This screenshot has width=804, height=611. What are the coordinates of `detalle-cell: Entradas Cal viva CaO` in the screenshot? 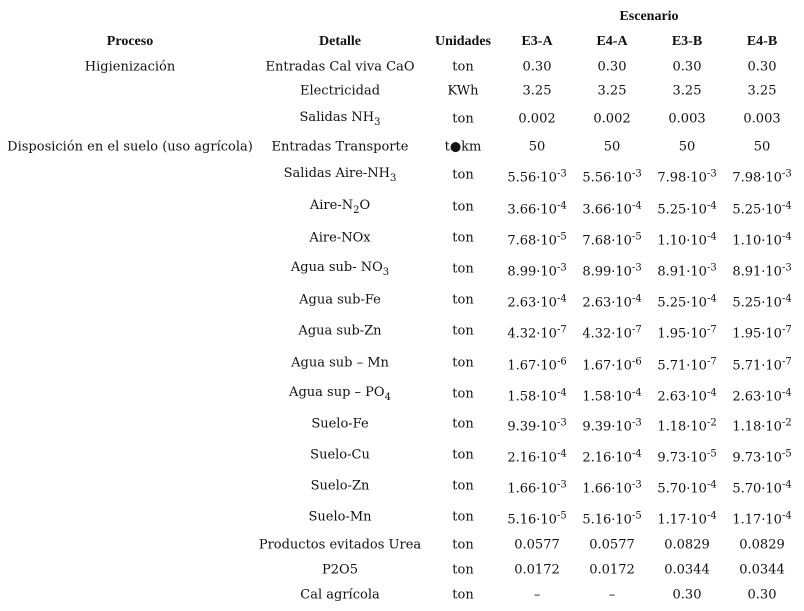 It's located at (340, 67).